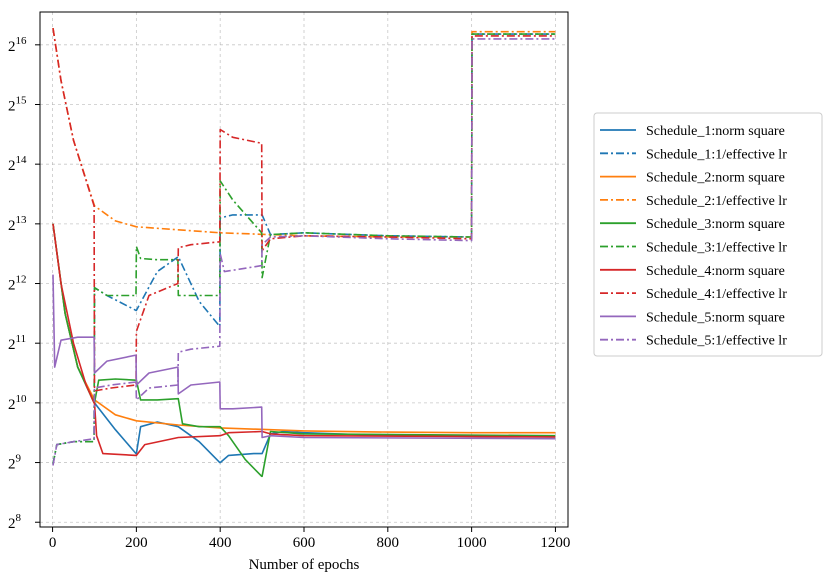  I want to click on x-tick-label: 600, so click(304, 543).